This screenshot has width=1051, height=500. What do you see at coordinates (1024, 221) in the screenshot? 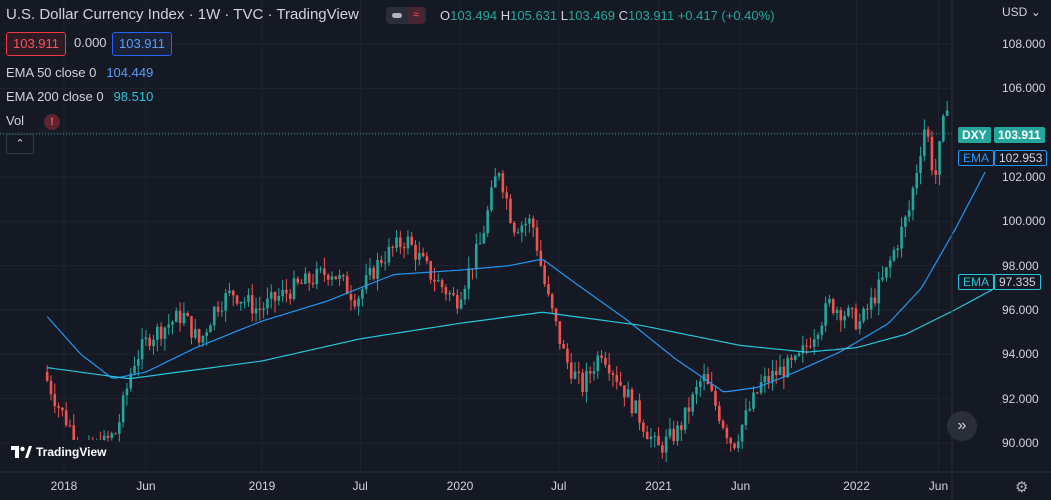
I see `price-tick-label: 100.000` at bounding box center [1024, 221].